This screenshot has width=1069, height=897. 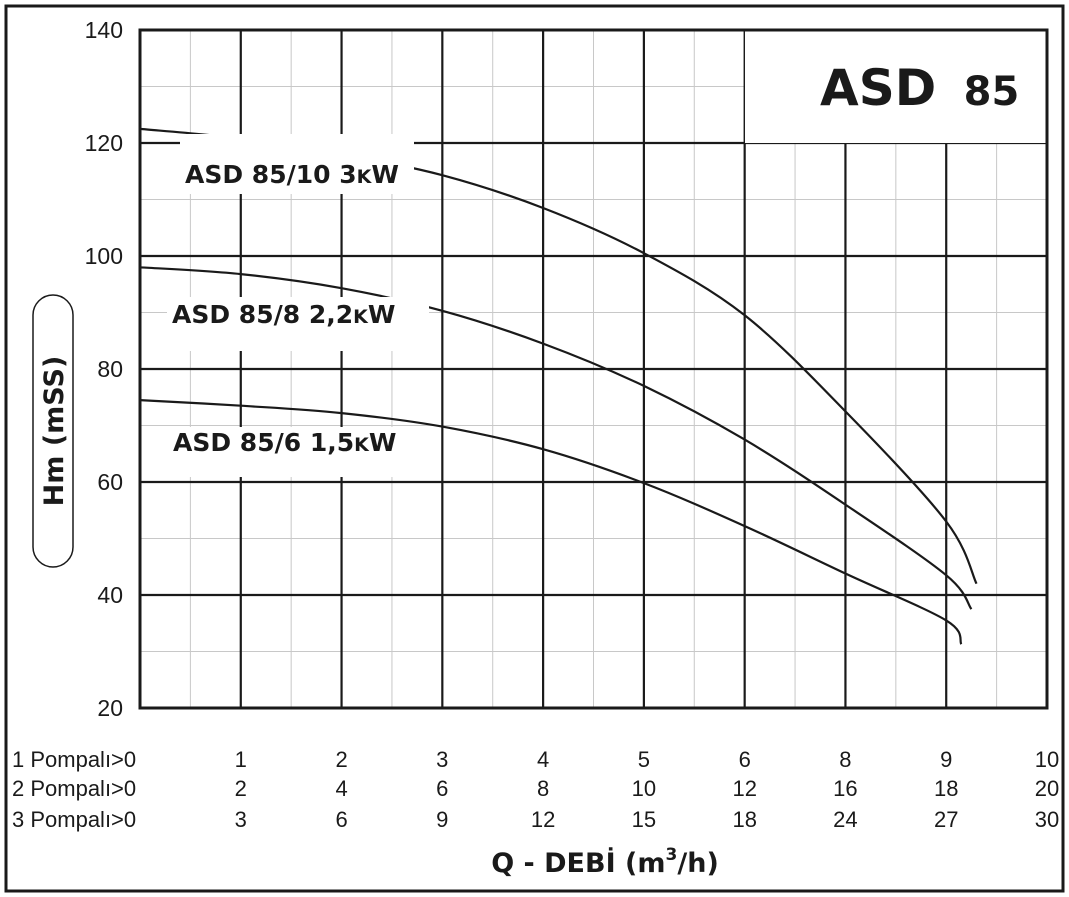 I want to click on x-tick-label: 27, so click(x=946, y=819).